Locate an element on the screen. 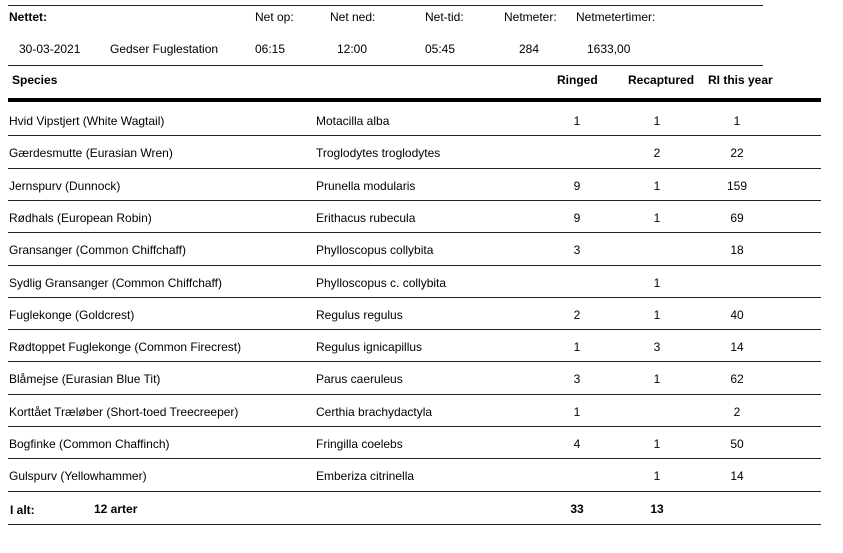 This screenshot has height=553, width=843. col-recaptured: Recaptured is located at coordinates (661, 80).